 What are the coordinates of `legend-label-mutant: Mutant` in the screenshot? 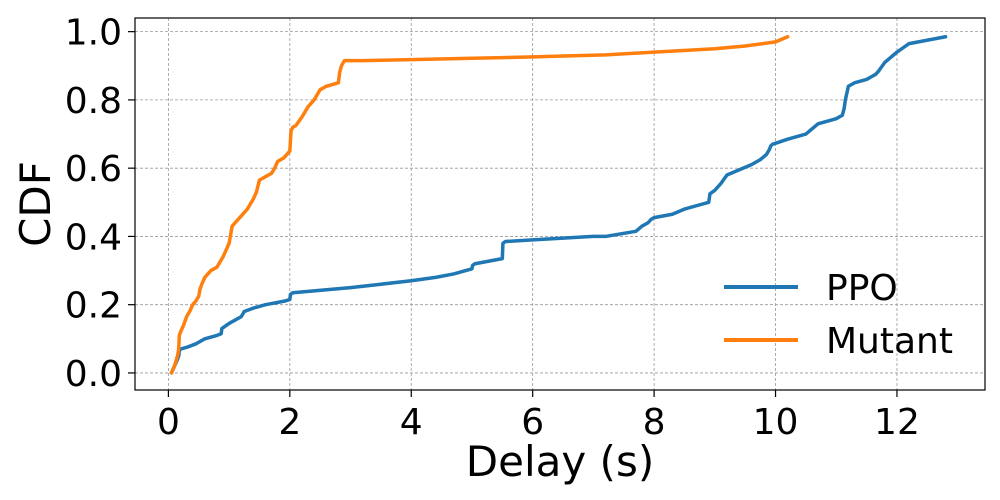 It's located at (889, 341).